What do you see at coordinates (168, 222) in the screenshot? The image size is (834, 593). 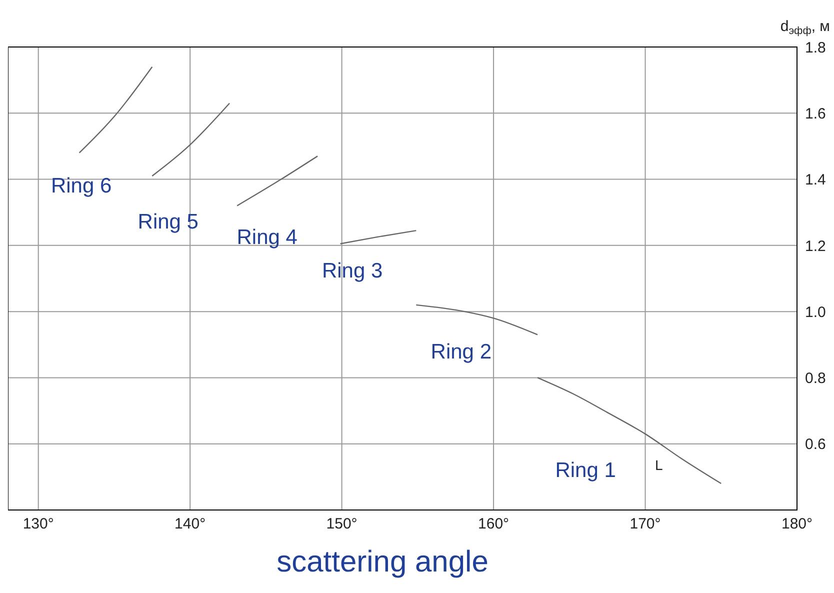 I see `series-label: Ring 5` at bounding box center [168, 222].